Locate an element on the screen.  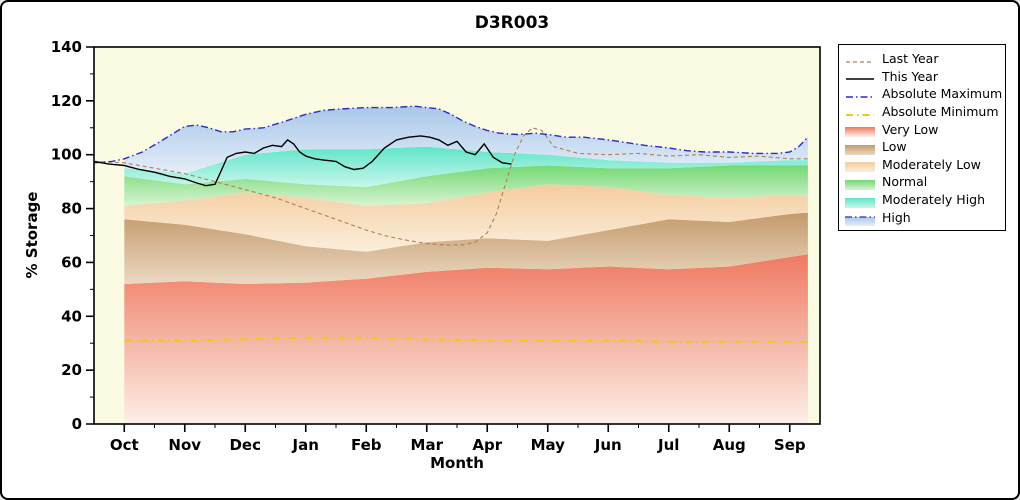
y-tick-label: 0 is located at coordinates (77, 424).